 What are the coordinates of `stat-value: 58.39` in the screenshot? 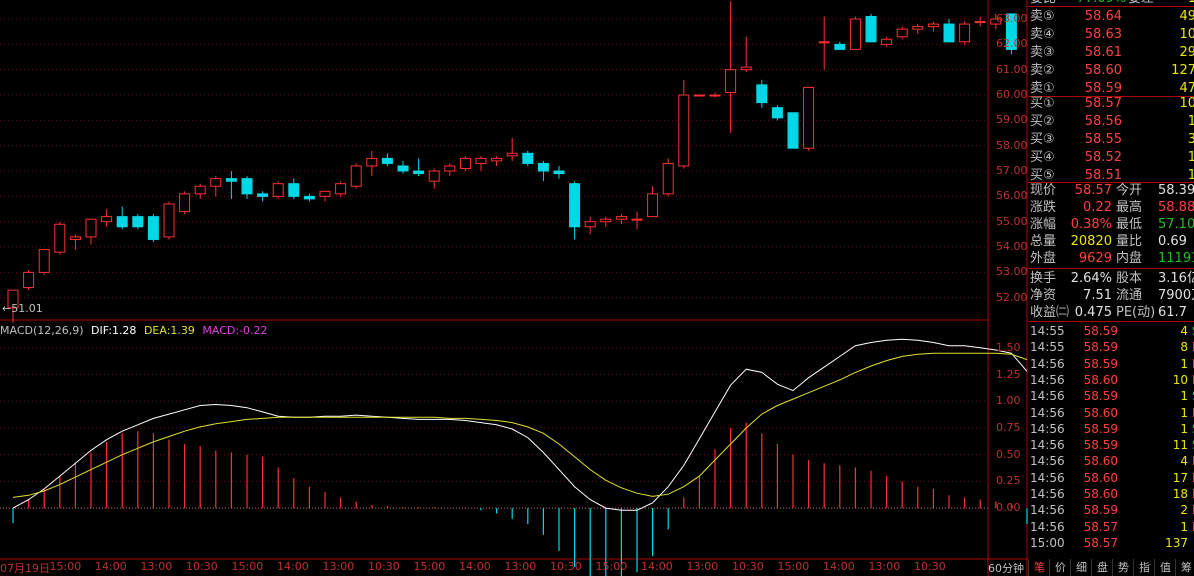 It's located at (1176, 190).